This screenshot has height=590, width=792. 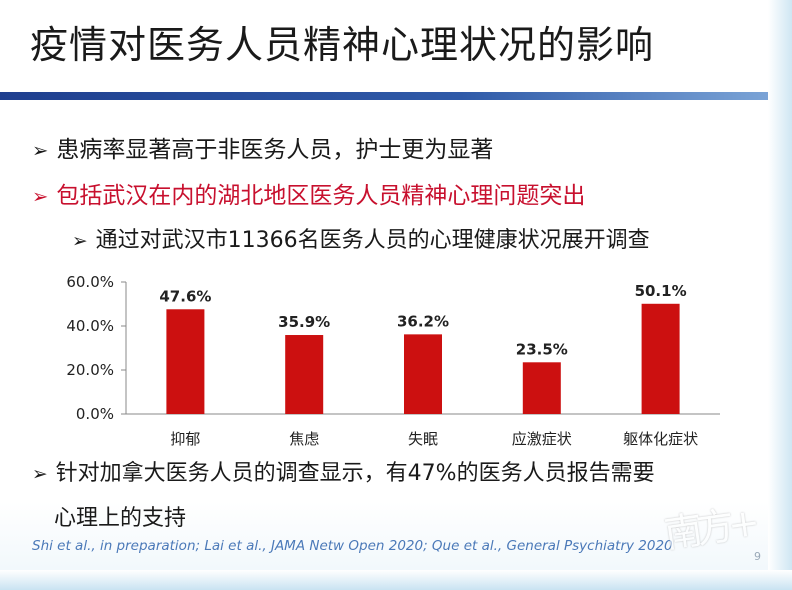 I want to click on category-label: 抑郁, so click(x=185, y=439).